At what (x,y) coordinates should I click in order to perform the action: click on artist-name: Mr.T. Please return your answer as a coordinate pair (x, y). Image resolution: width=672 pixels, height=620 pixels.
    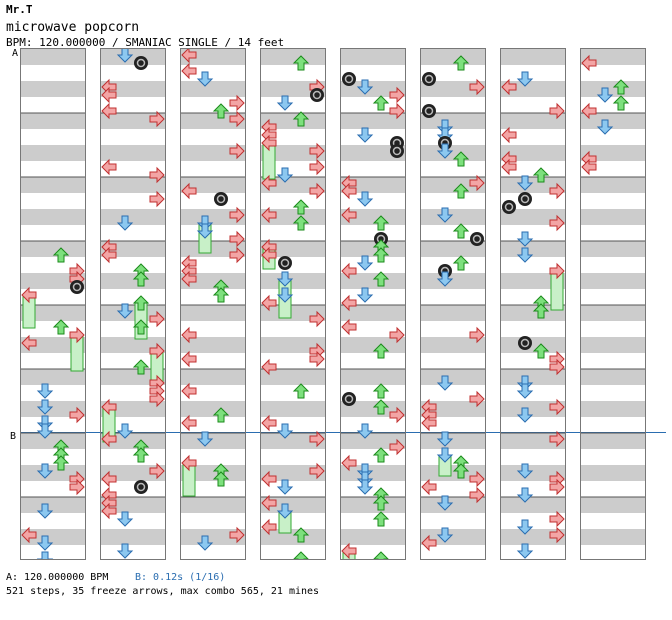
    Looking at the image, I should click on (19, 9).